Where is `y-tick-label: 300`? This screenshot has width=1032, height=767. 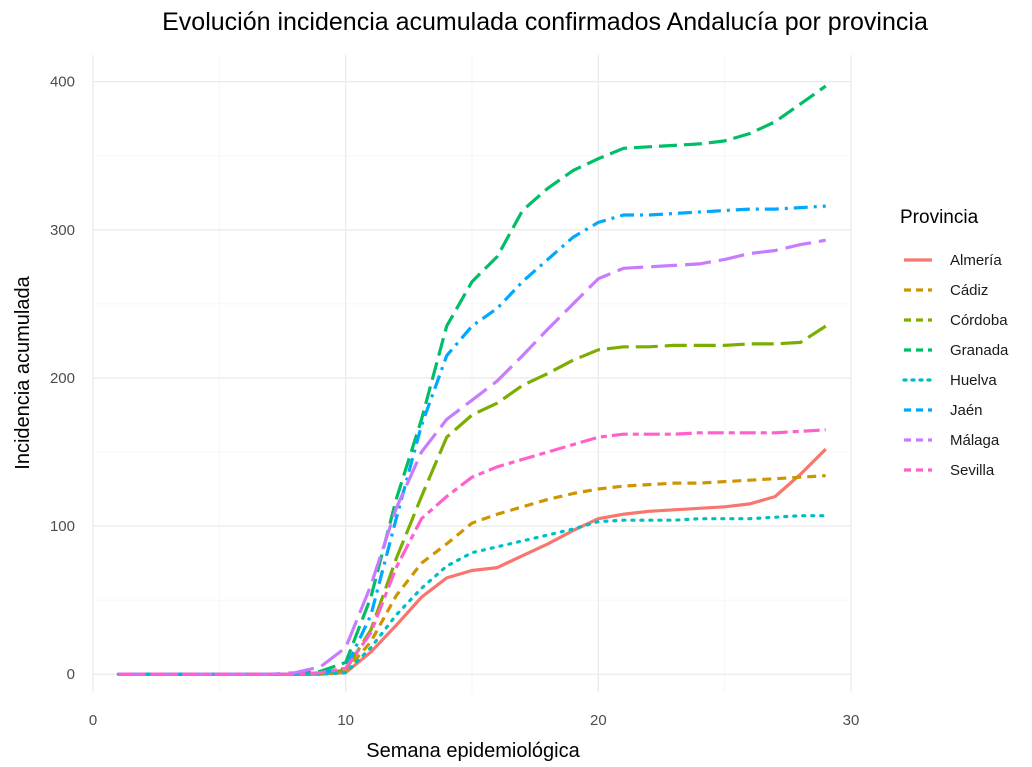
y-tick-label: 300 is located at coordinates (62, 230).